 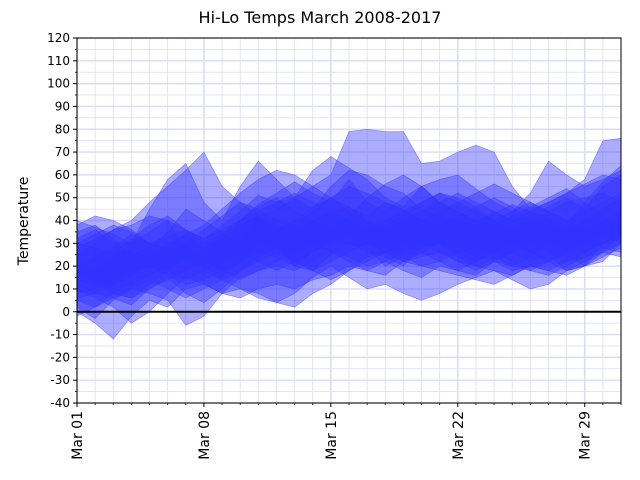 I want to click on y-tick-label: 70, so click(x=62, y=152).